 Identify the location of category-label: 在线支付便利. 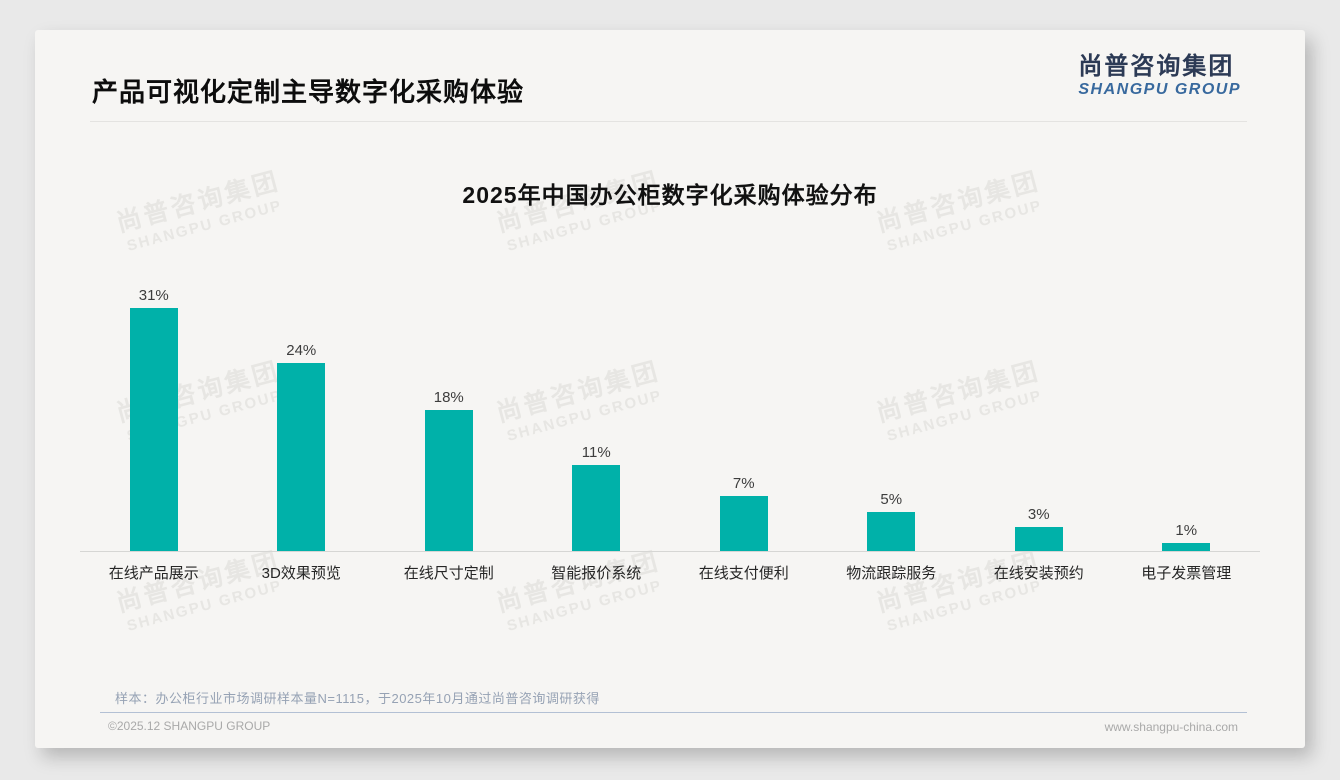
(743, 573).